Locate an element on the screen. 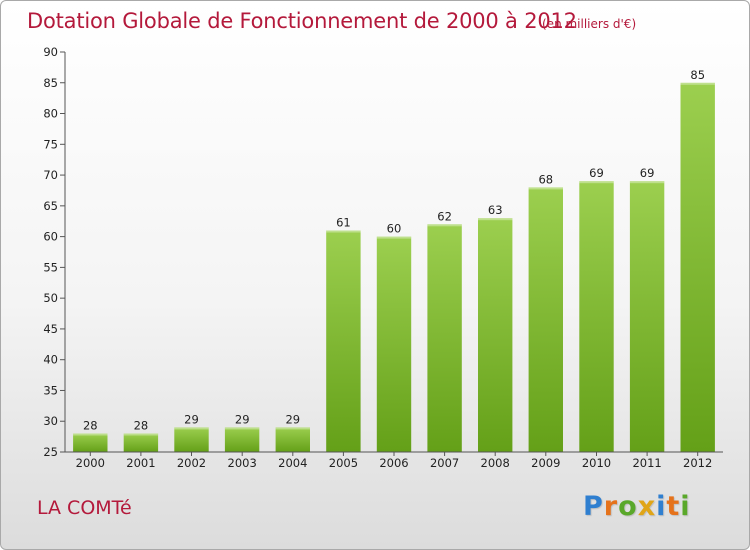  proxiti-logo: Proxiti is located at coordinates (637, 506).